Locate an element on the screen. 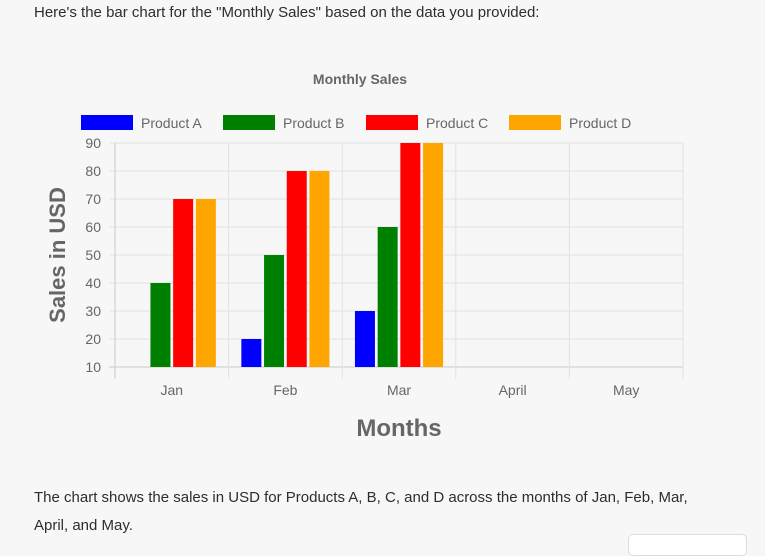  x-tick-label: Mar is located at coordinates (399, 390).